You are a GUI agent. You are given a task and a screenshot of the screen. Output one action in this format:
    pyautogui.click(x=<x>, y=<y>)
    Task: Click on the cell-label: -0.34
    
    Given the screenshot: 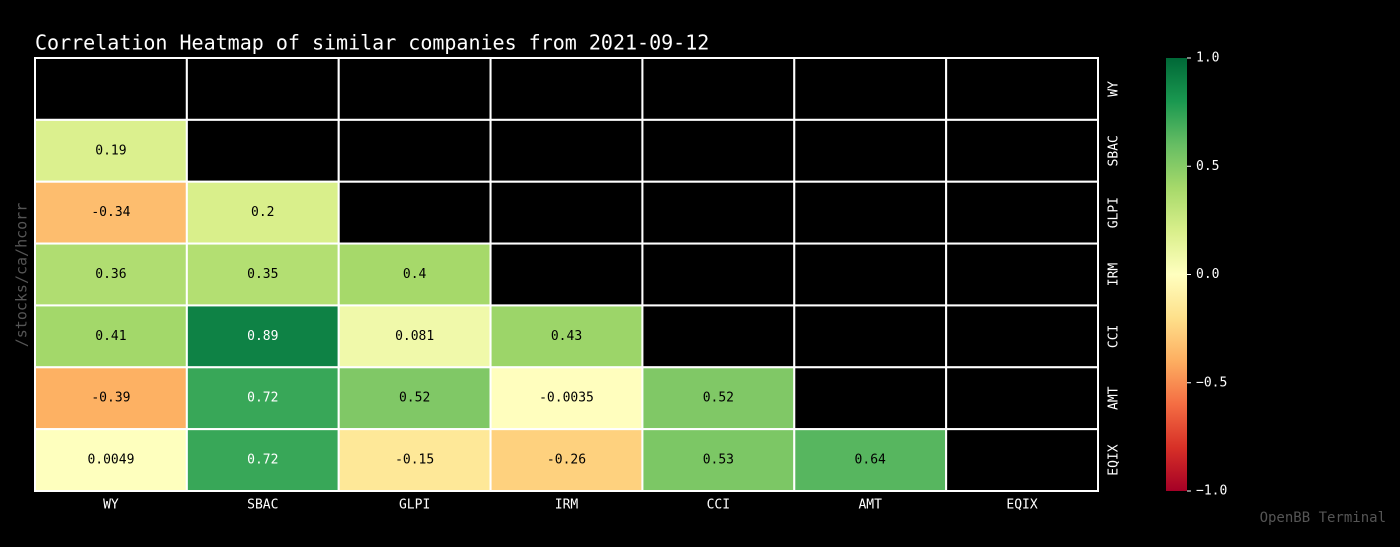 What is the action you would take?
    pyautogui.click(x=110, y=212)
    